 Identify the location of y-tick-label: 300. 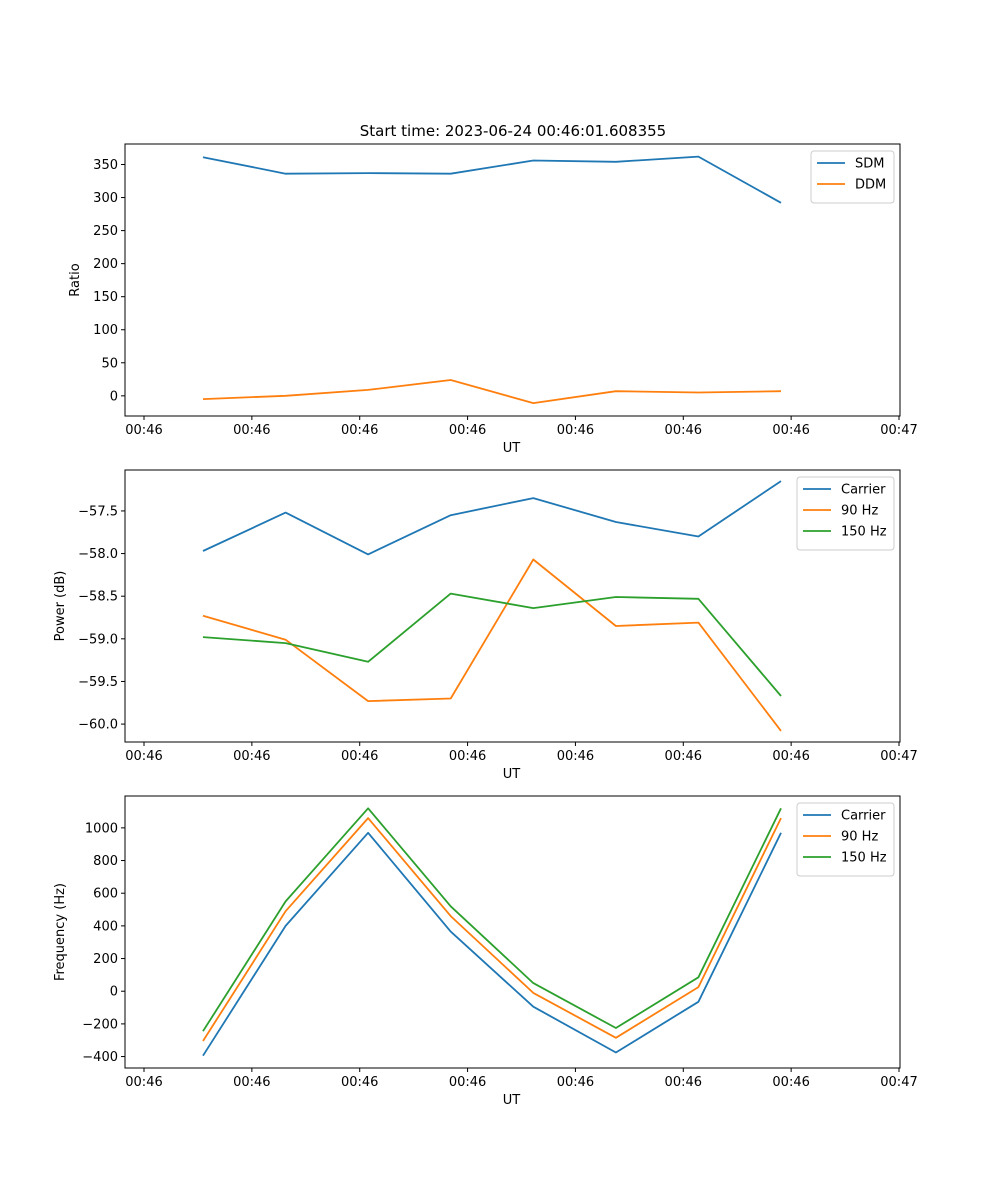
(105, 198).